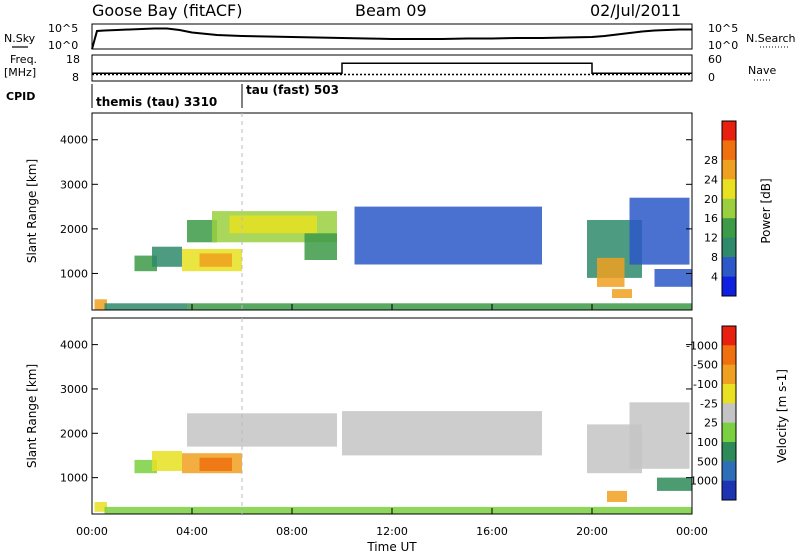 The width and height of the screenshot is (800, 554). Describe the element at coordinates (392, 531) in the screenshot. I see `x-tick-label: 12:00` at that location.